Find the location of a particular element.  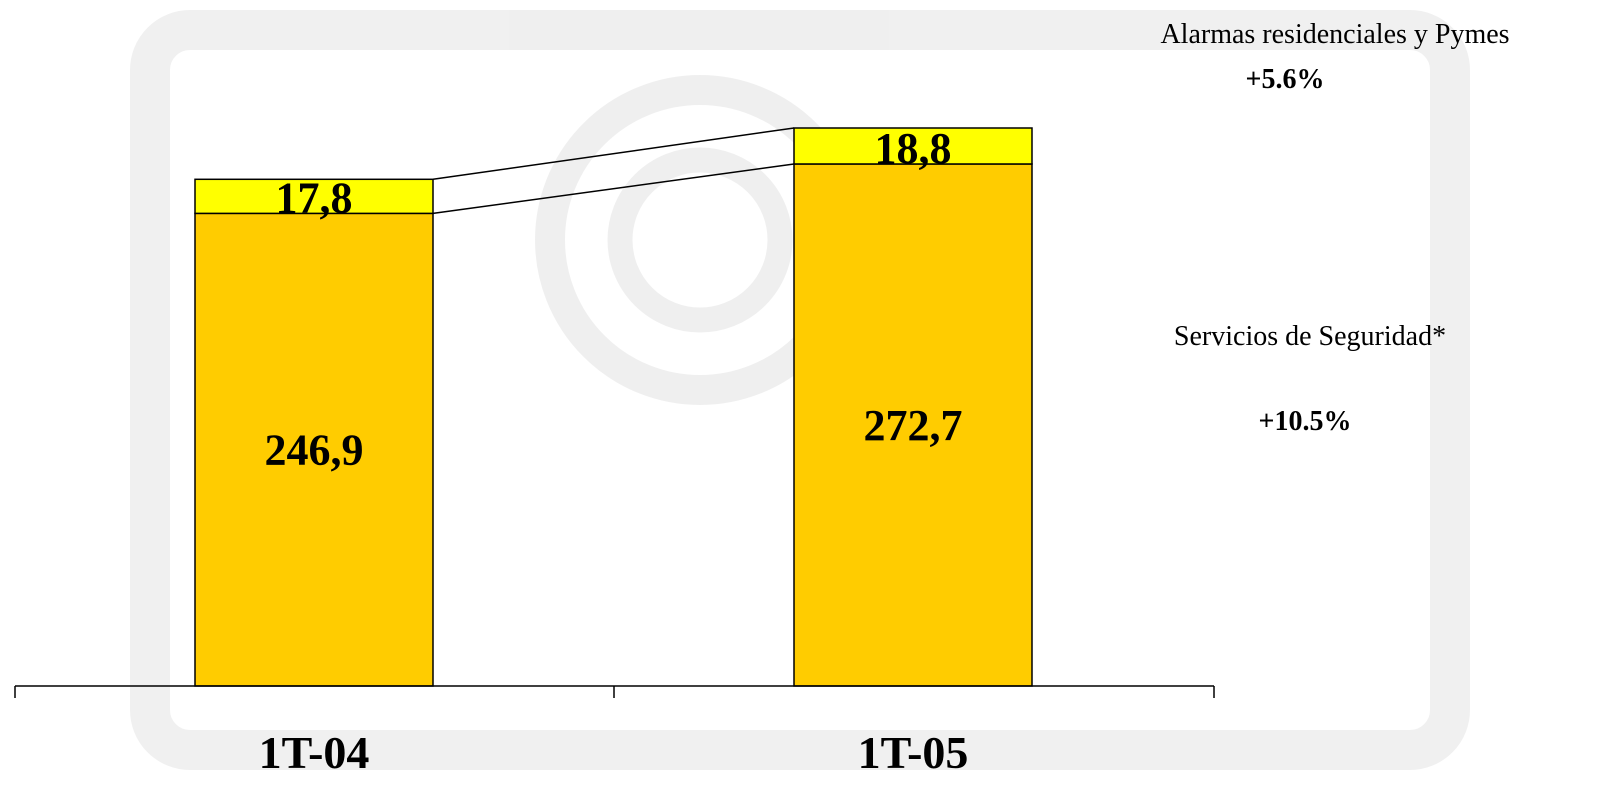

change-servicios: +10.5% is located at coordinates (1305, 421).